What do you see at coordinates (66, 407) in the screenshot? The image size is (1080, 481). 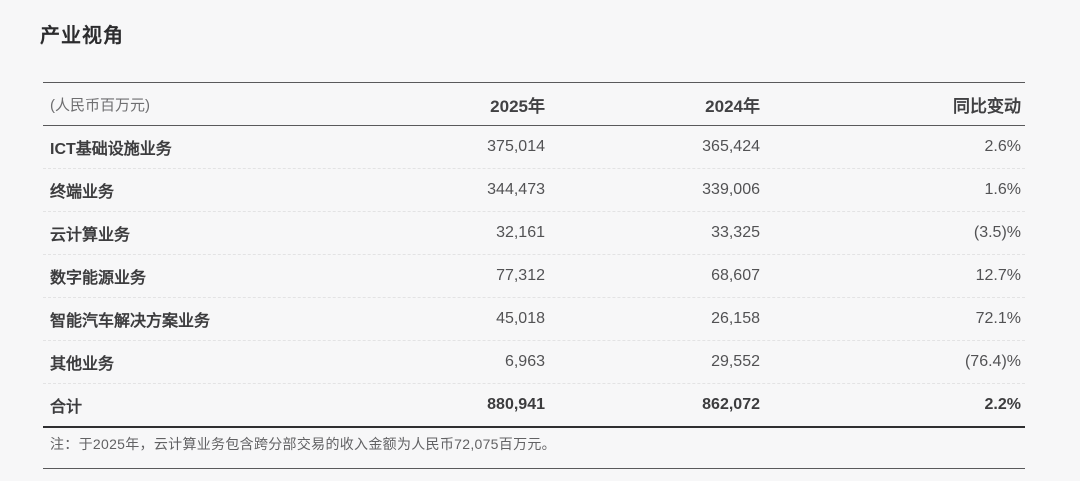 I see `total-label: 合计` at bounding box center [66, 407].